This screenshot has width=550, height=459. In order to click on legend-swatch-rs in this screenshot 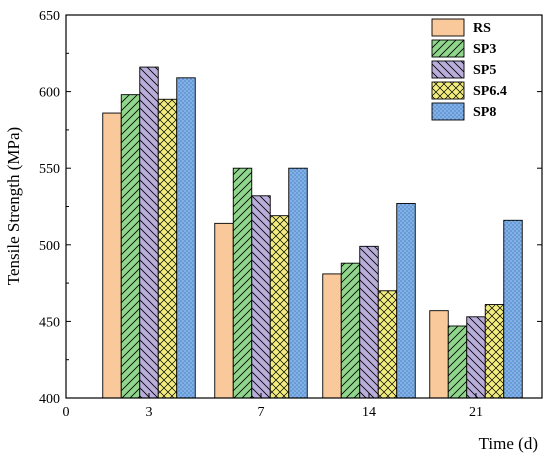, I will do `click(448, 27)`.